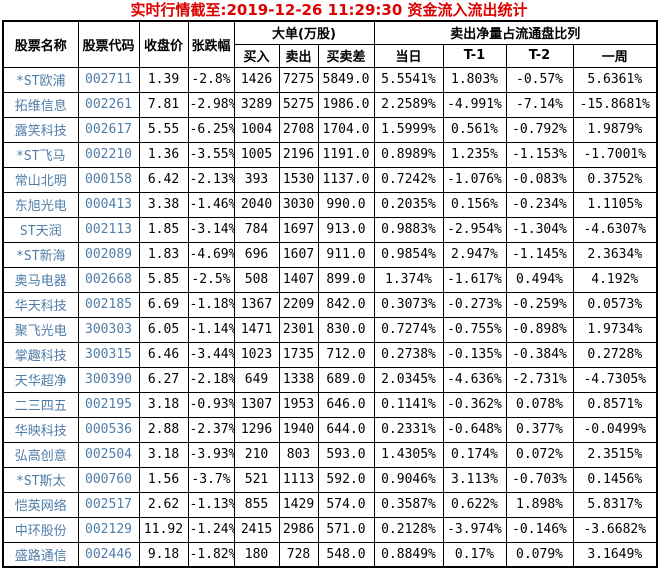  Describe the element at coordinates (163, 479) in the screenshot. I see `cell-close-price: 1.56` at that location.